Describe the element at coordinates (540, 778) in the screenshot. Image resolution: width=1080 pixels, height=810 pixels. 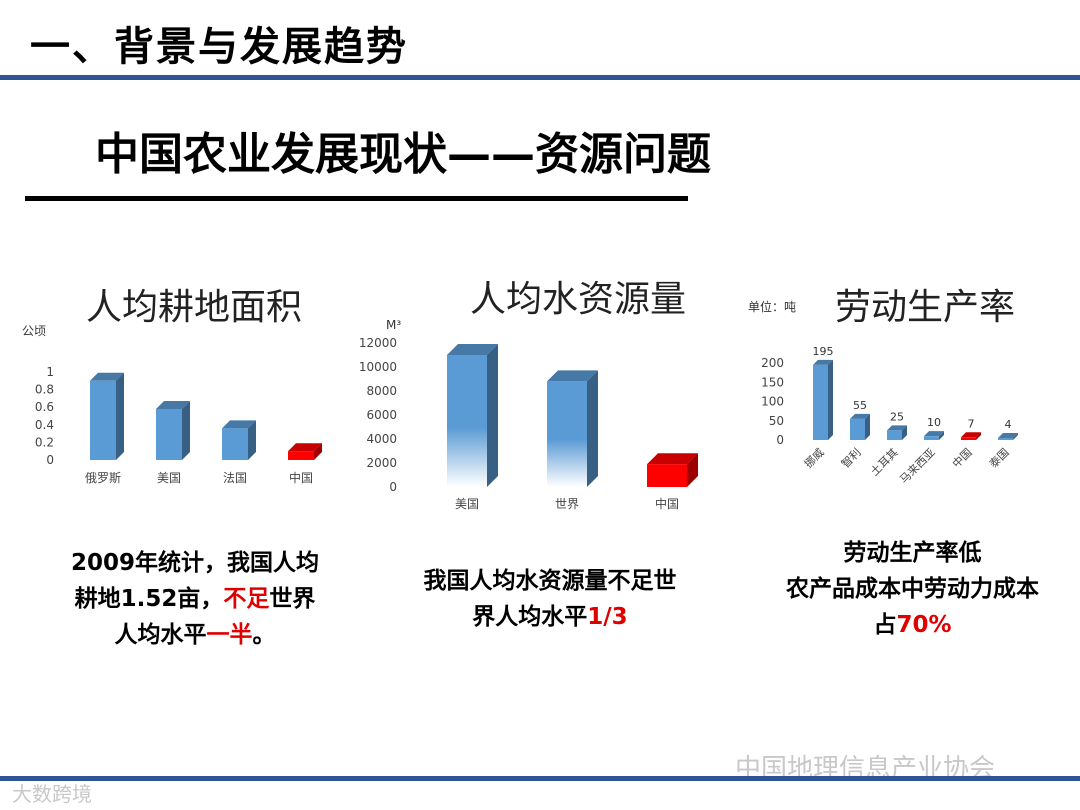
I see `bottom-divider` at that location.